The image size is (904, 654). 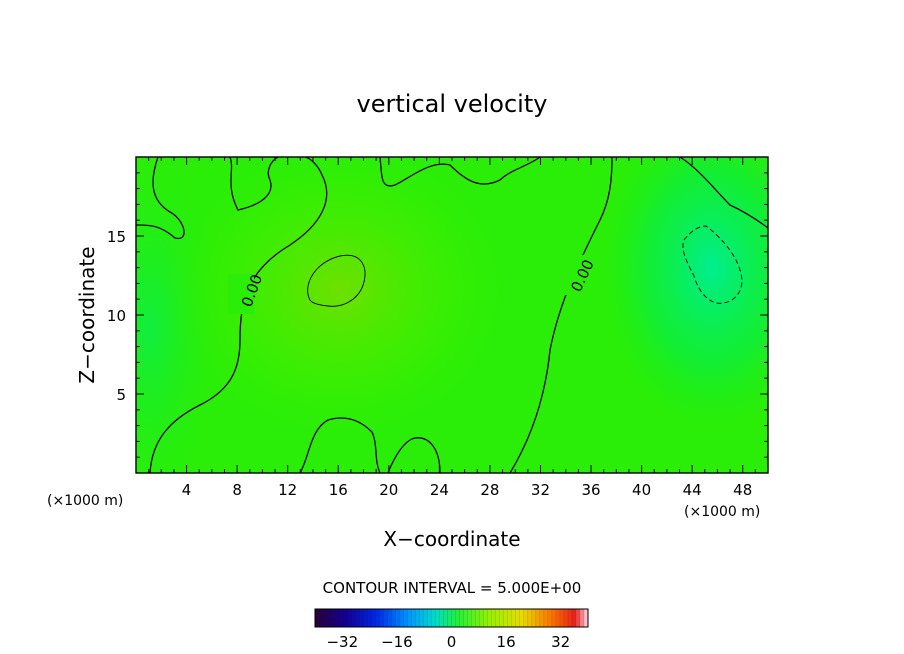 What do you see at coordinates (340, 445) in the screenshot?
I see `zero-contour-bottom-lobe` at bounding box center [340, 445].